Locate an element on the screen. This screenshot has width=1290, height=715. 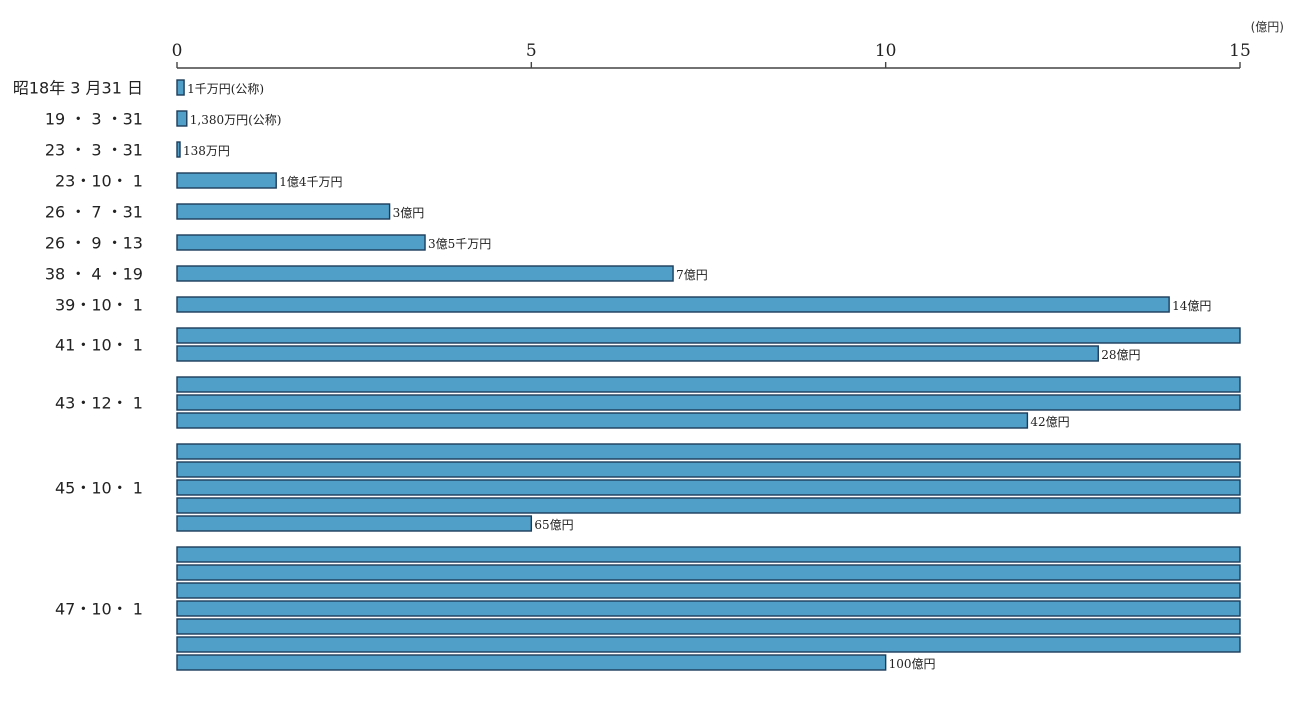
data-label: 7億円 is located at coordinates (692, 275).